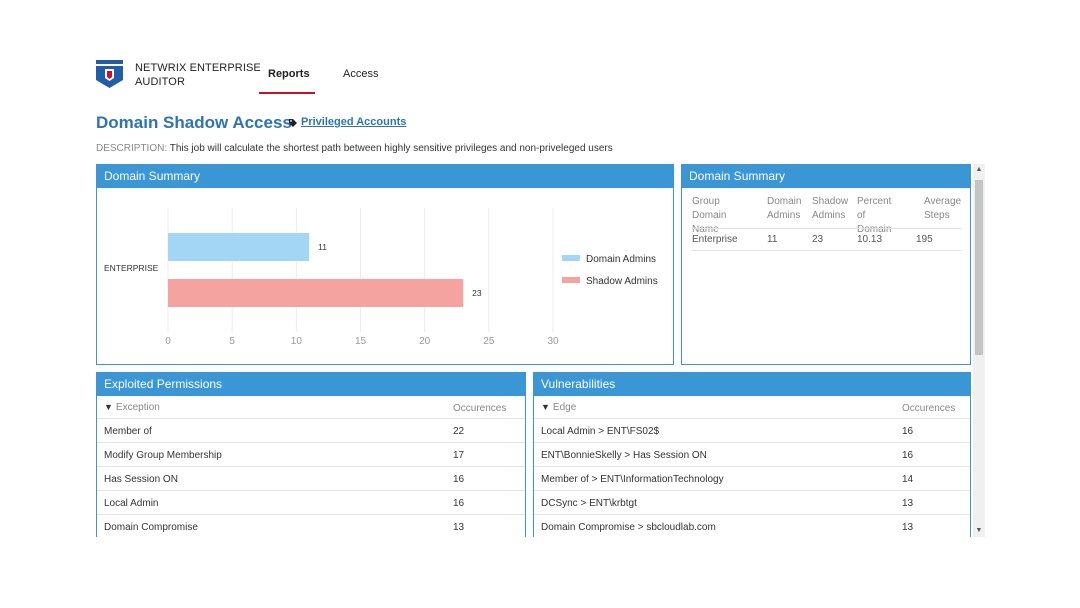 The height and width of the screenshot is (608, 1080). Describe the element at coordinates (477, 293) in the screenshot. I see `data-label: 23` at that location.